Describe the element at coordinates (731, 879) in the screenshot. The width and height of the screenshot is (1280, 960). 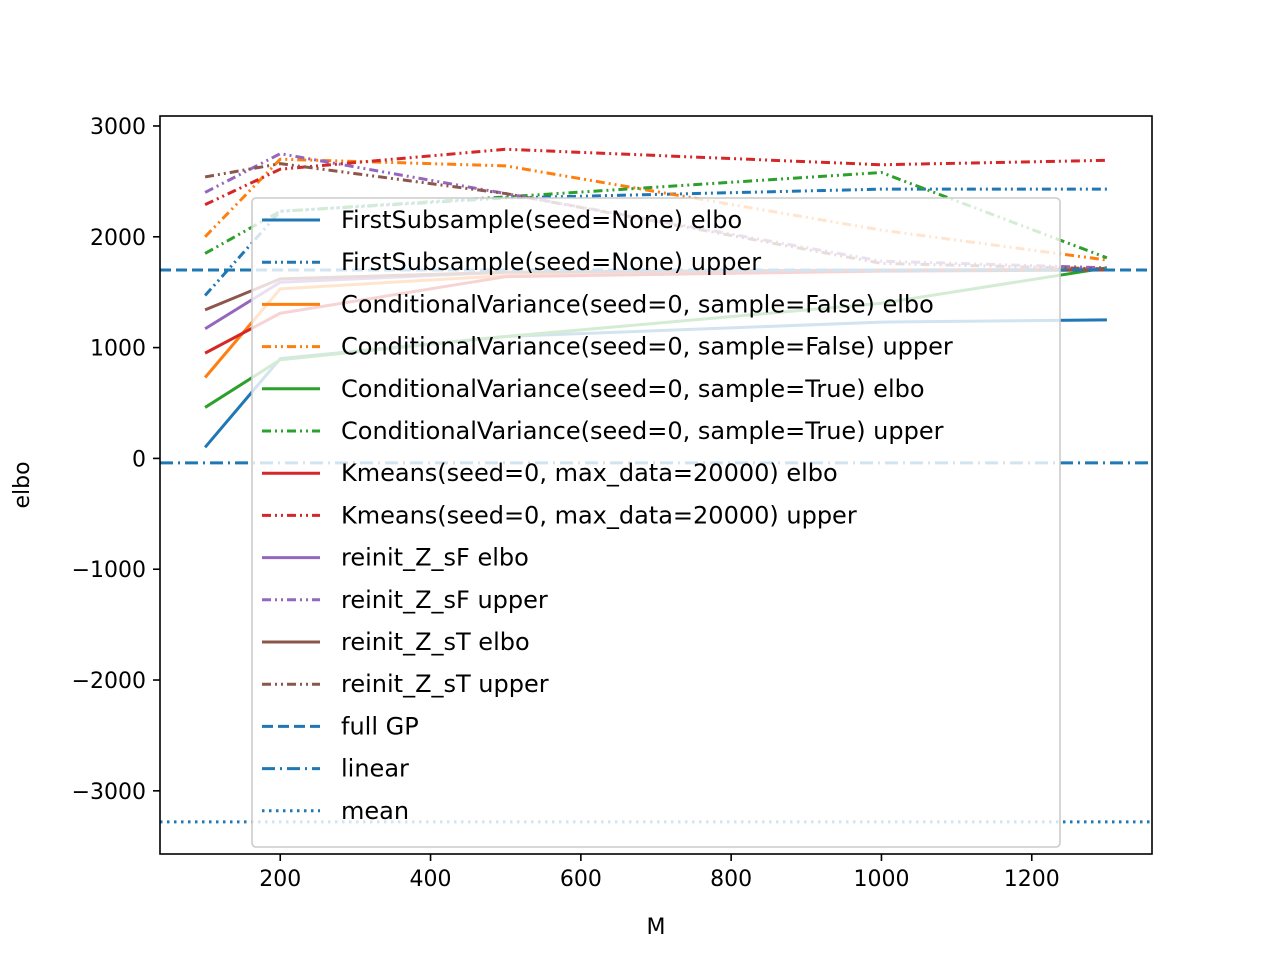
I see `x-tick-label: 800` at that location.